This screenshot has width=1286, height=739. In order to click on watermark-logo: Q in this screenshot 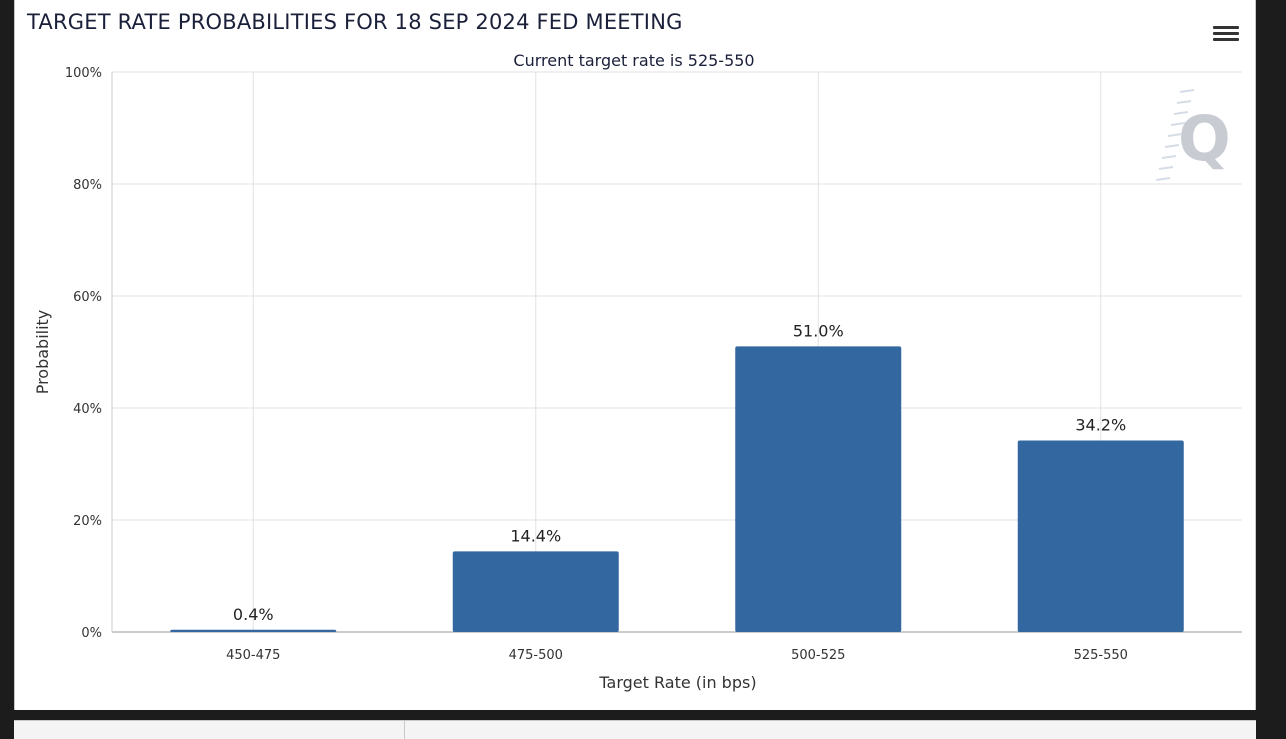, I will do `click(1193, 135)`.